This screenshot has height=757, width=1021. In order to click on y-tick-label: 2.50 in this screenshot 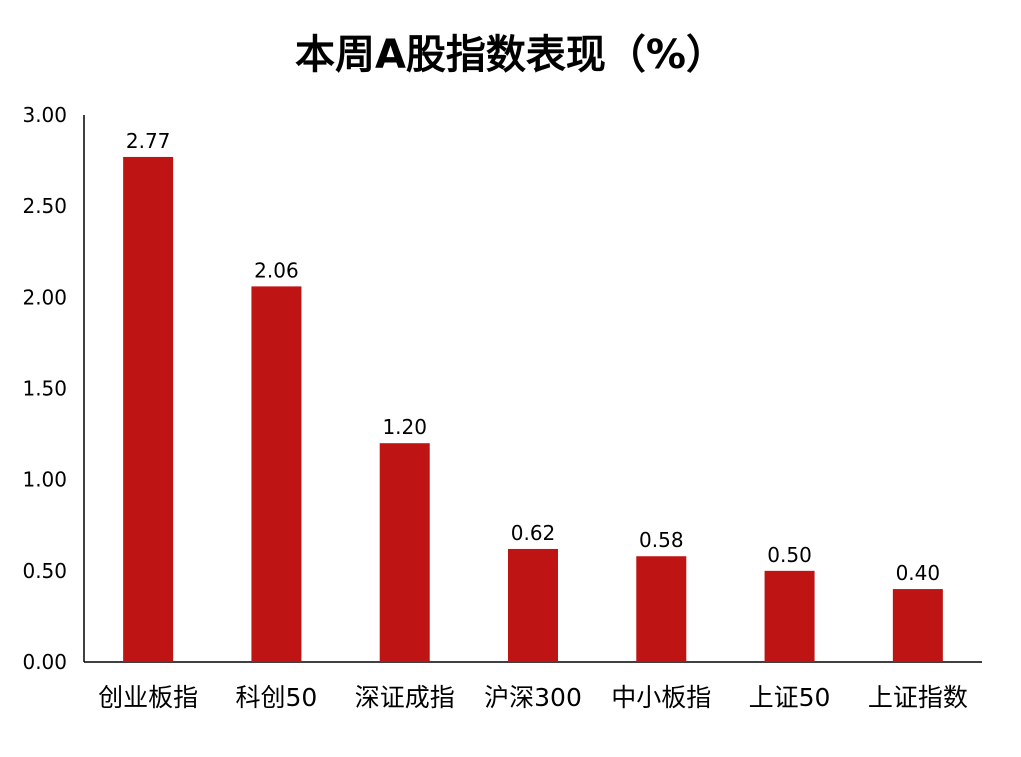, I will do `click(44, 206)`.